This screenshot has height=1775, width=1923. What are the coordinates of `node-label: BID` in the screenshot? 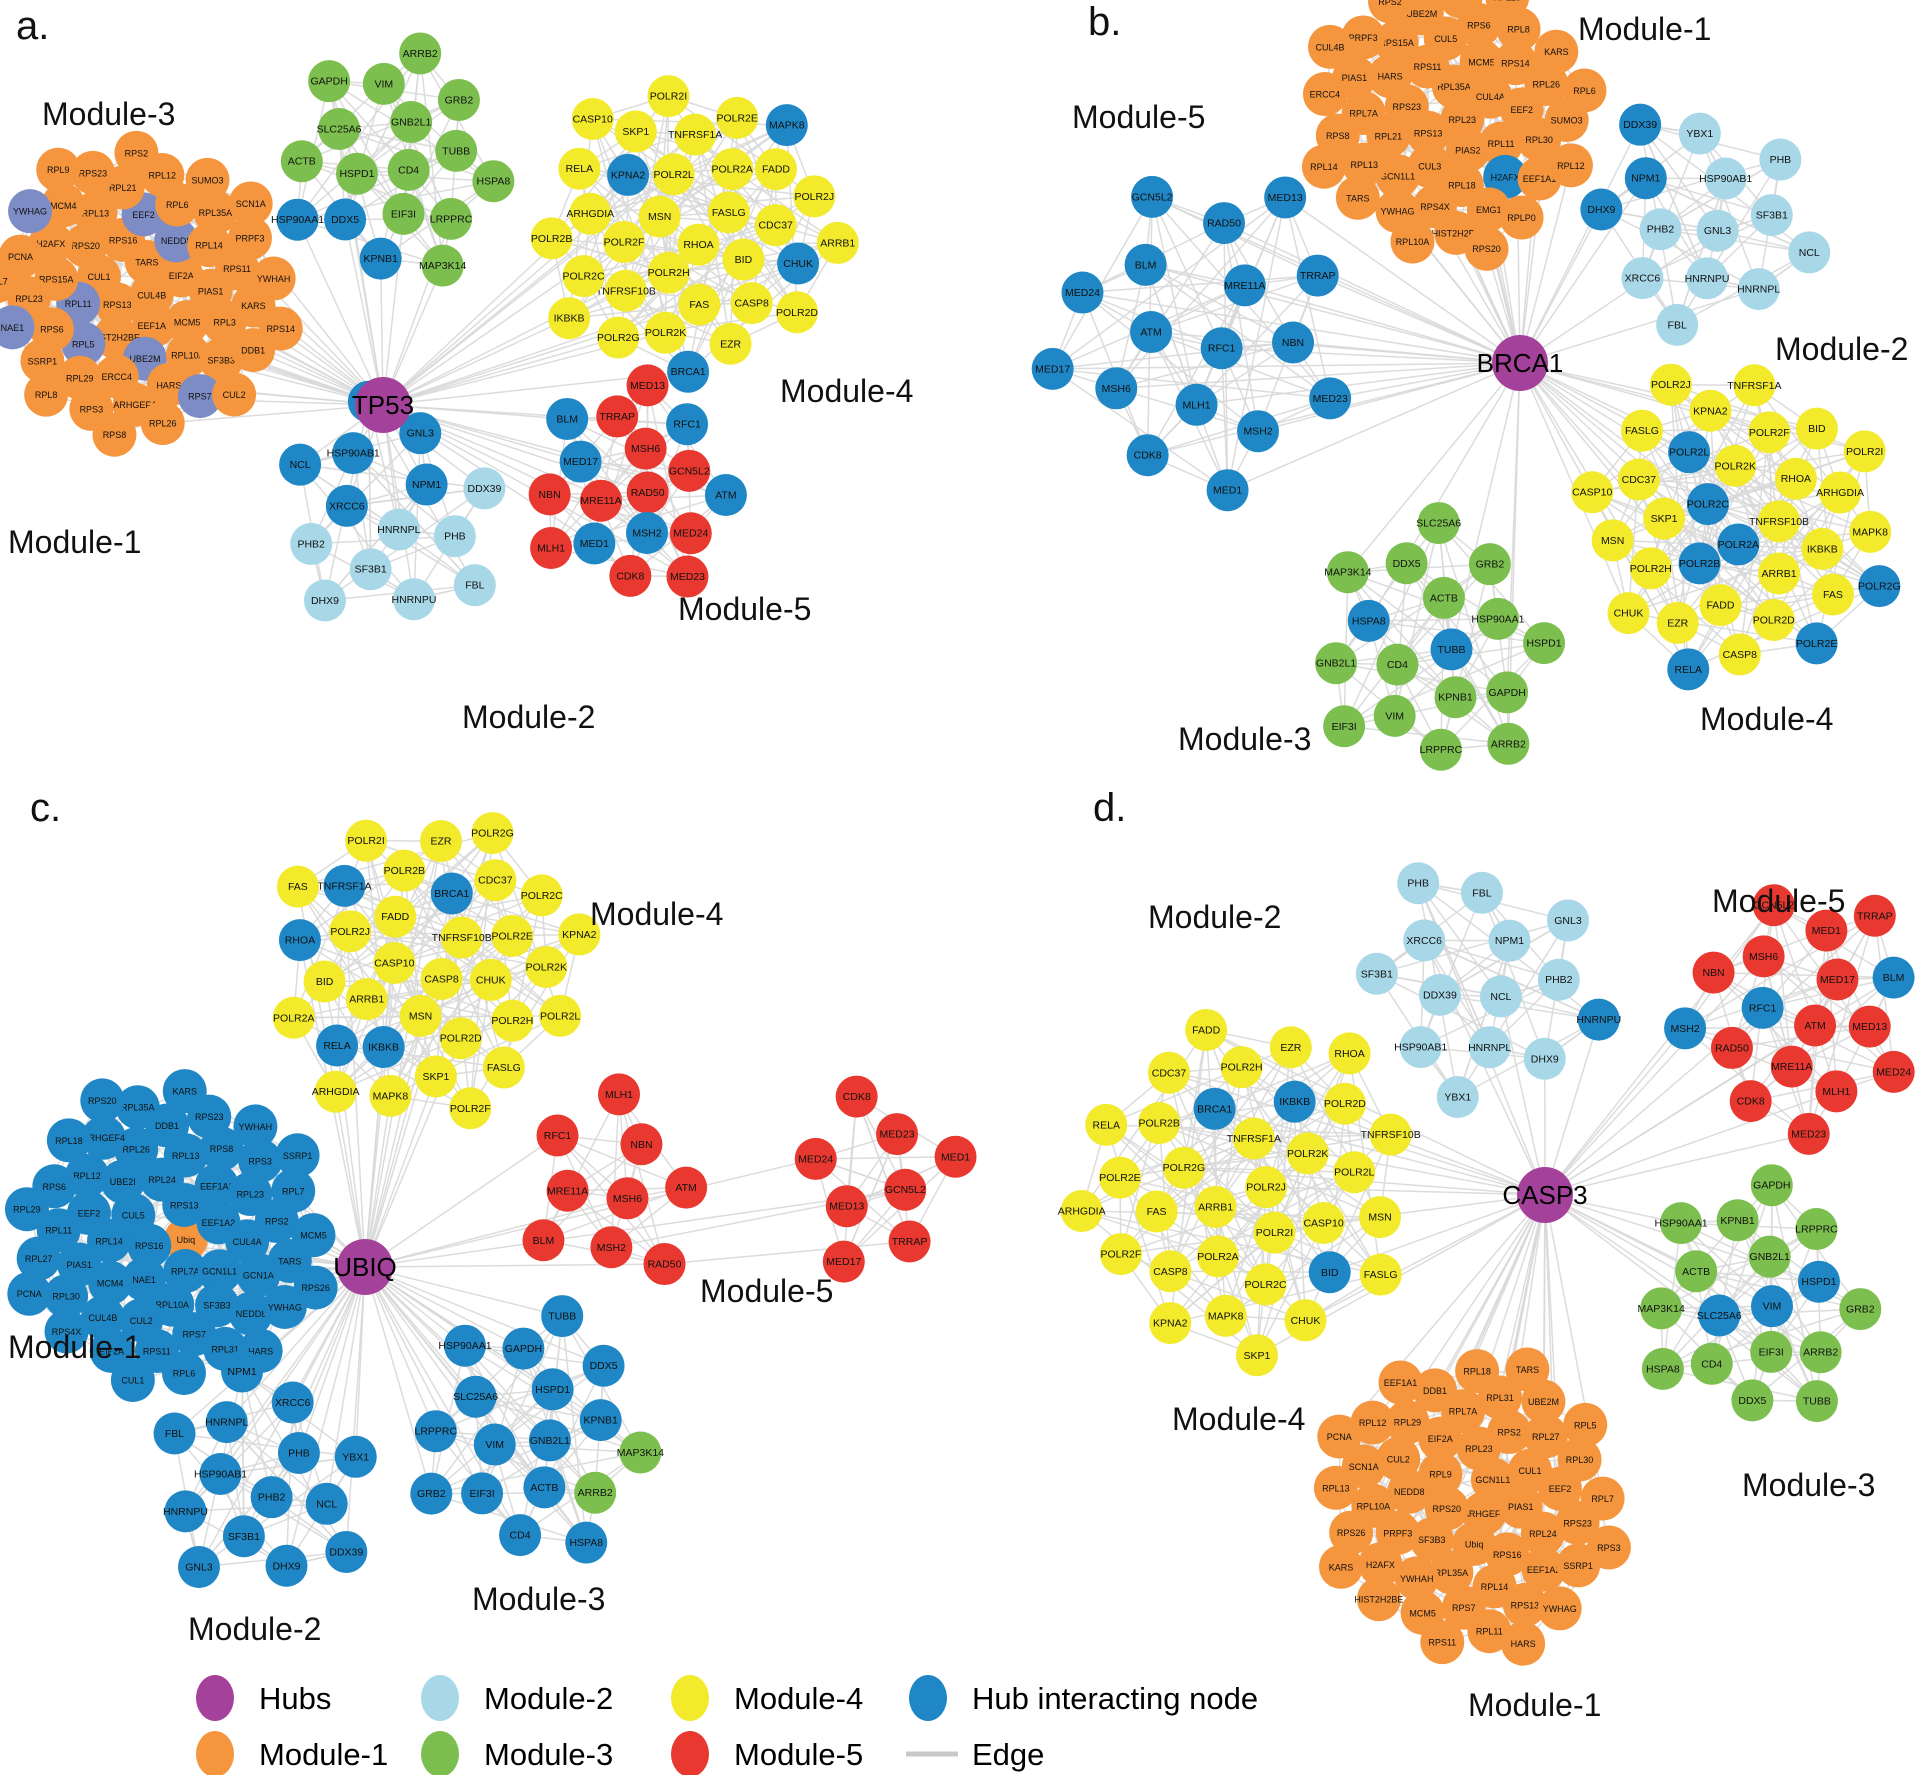 It's located at (325, 982).